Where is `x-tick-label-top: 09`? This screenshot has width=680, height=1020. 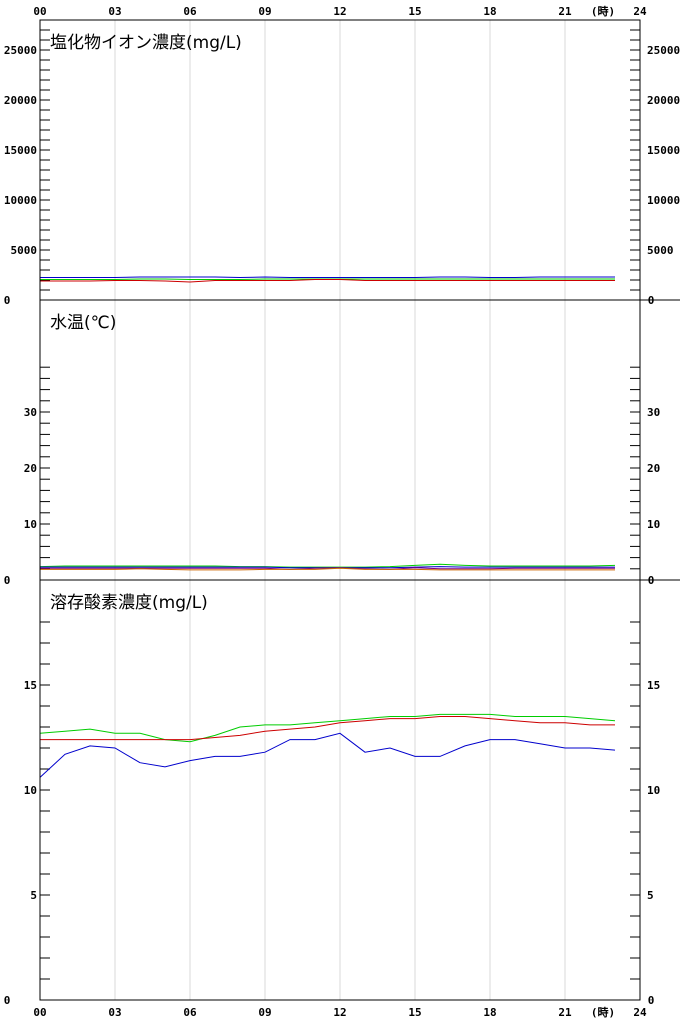 x-tick-label-top: 09 is located at coordinates (264, 11).